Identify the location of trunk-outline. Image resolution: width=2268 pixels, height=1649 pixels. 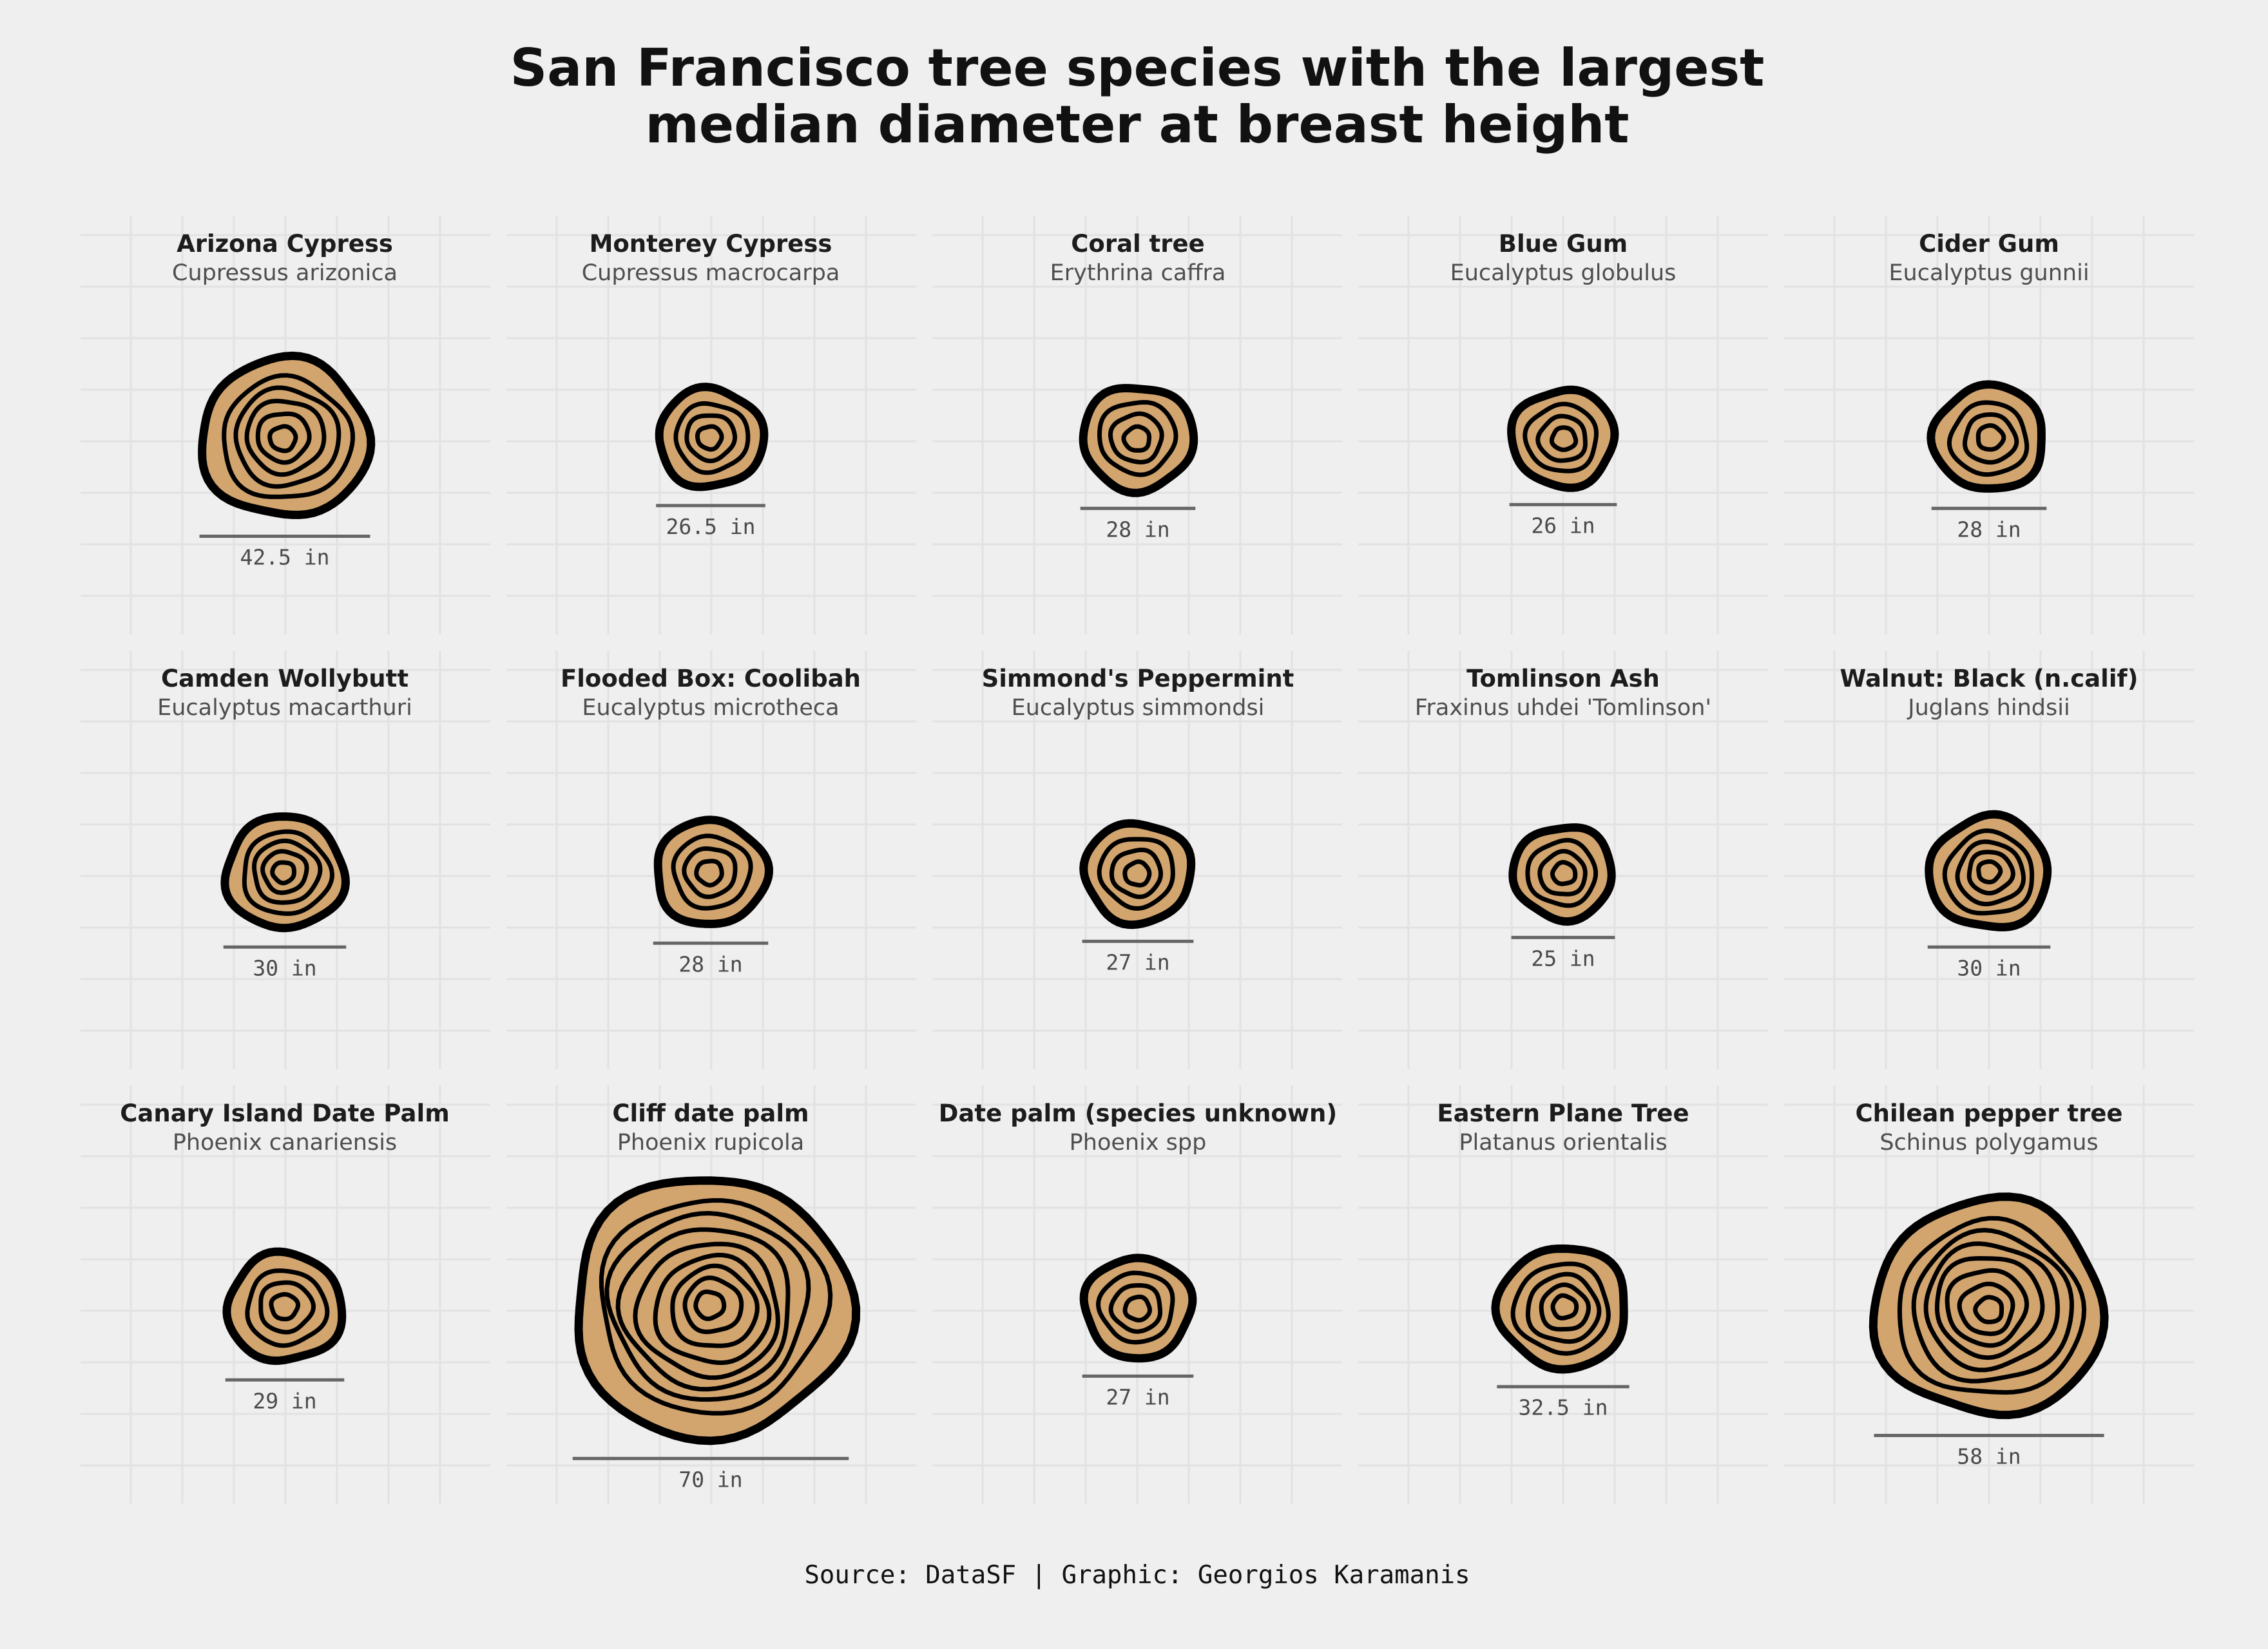
(287, 435).